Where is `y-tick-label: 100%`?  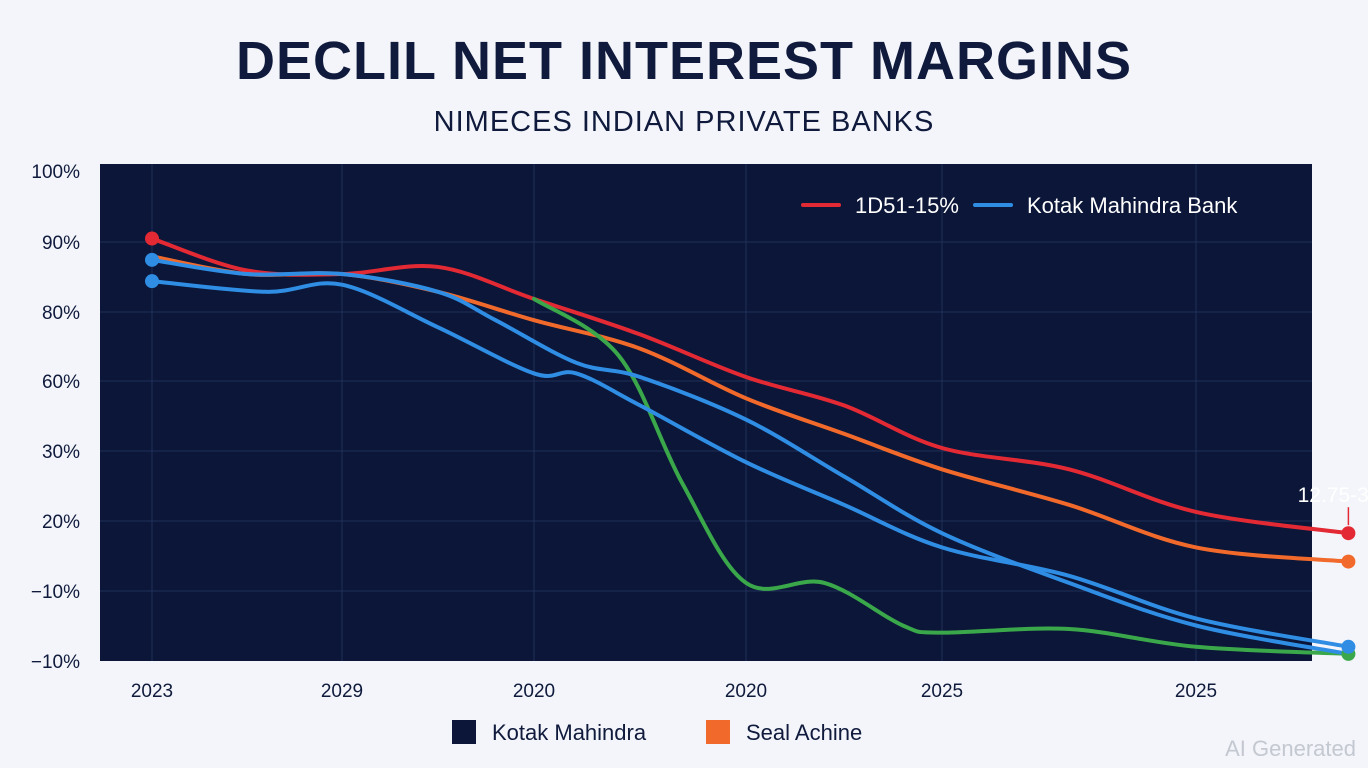 y-tick-label: 100% is located at coordinates (55, 172).